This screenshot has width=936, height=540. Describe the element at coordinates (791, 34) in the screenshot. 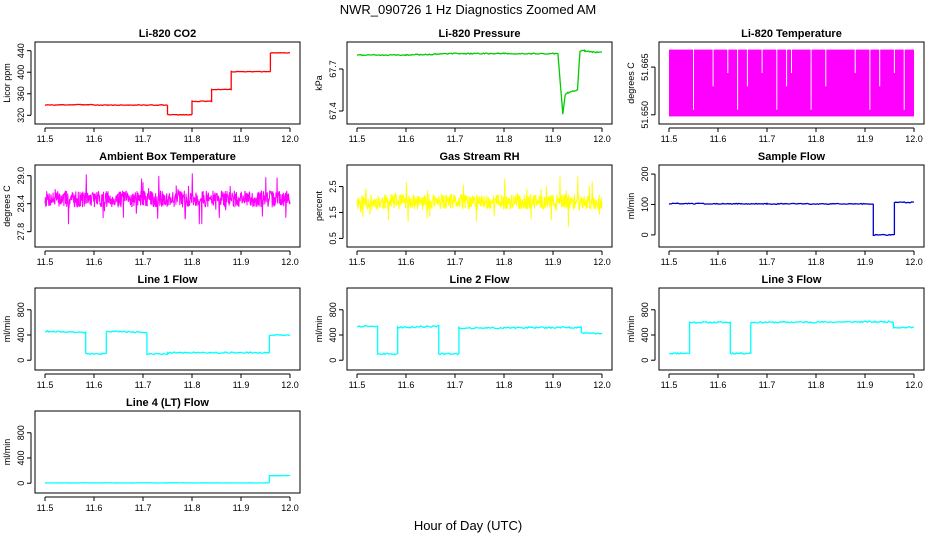

I see `panel-title: Li-820 Temperature` at that location.